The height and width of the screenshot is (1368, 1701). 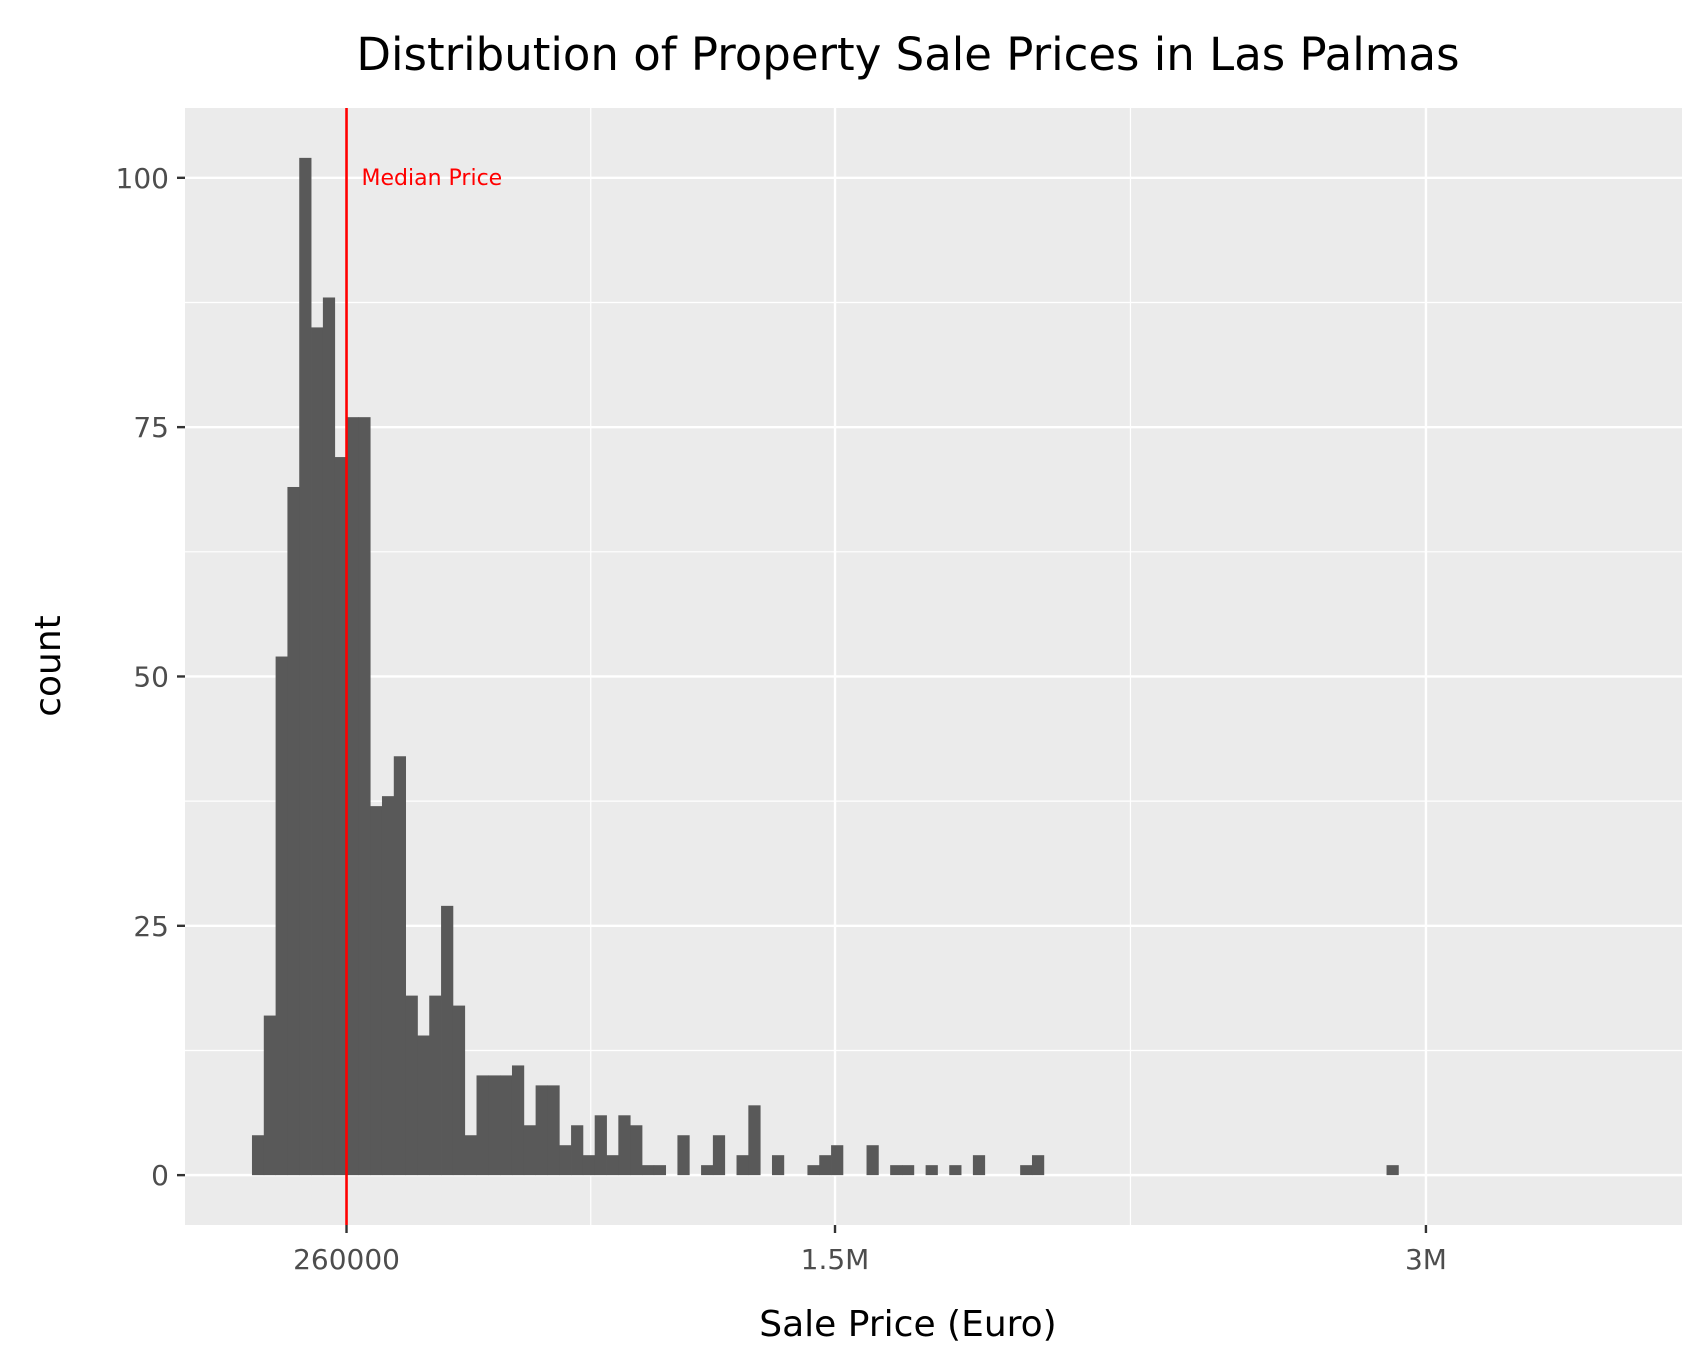 I want to click on x-tick-label: 1.5M, so click(x=835, y=1259).